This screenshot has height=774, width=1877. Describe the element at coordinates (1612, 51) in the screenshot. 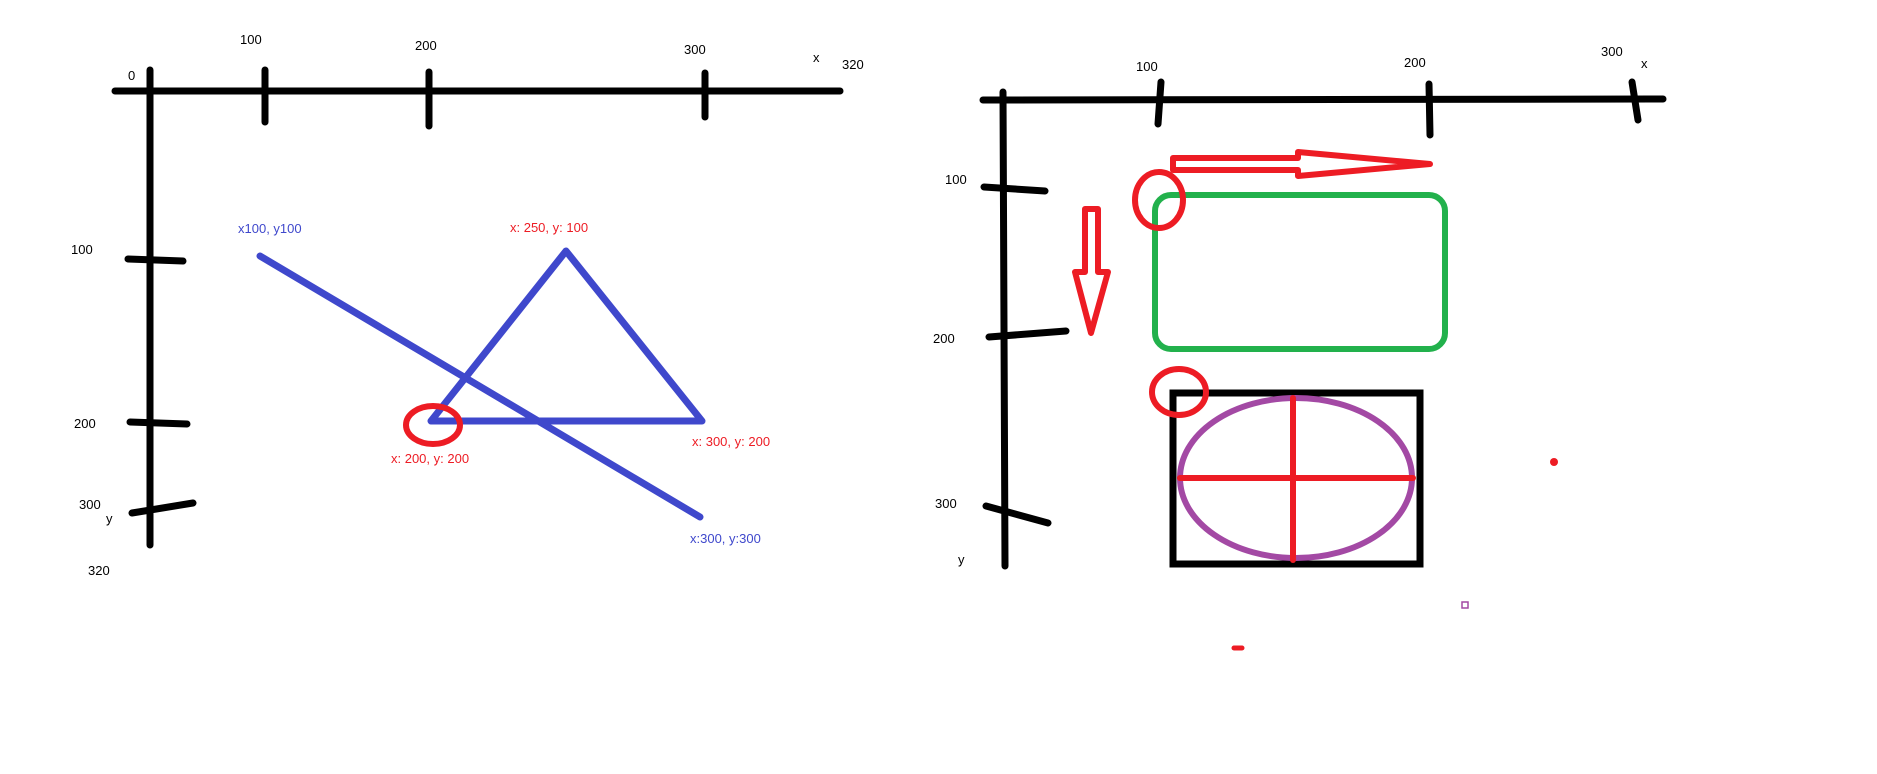

I see `right-x-label-300: 300` at that location.